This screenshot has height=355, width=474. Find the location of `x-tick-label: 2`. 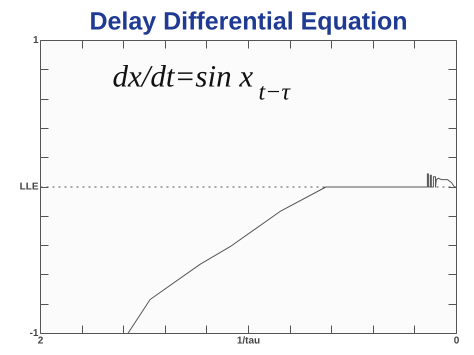

x-tick-label: 2 is located at coordinates (41, 341).